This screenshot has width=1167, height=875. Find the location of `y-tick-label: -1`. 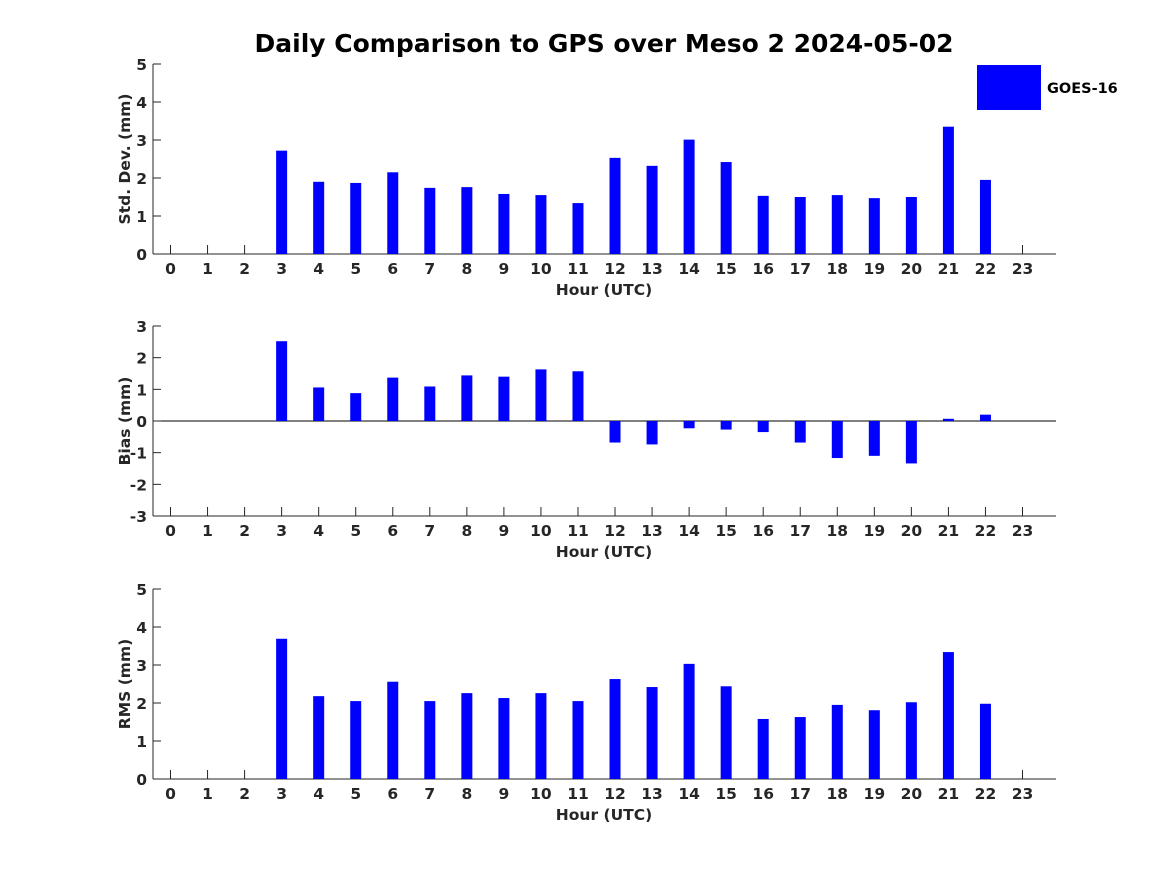

y-tick-label: -1 is located at coordinates (138, 454).